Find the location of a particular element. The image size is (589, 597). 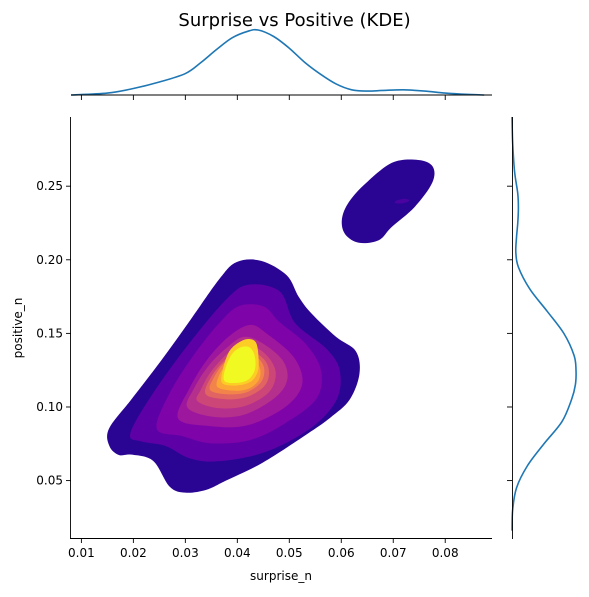

y-tick-label: 0.20 is located at coordinates (49, 260).